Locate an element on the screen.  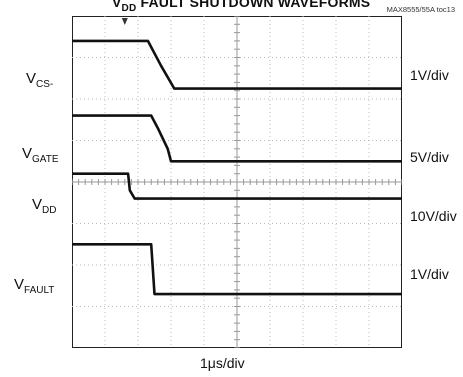
scale-vgate: 5V/div is located at coordinates (429, 157).